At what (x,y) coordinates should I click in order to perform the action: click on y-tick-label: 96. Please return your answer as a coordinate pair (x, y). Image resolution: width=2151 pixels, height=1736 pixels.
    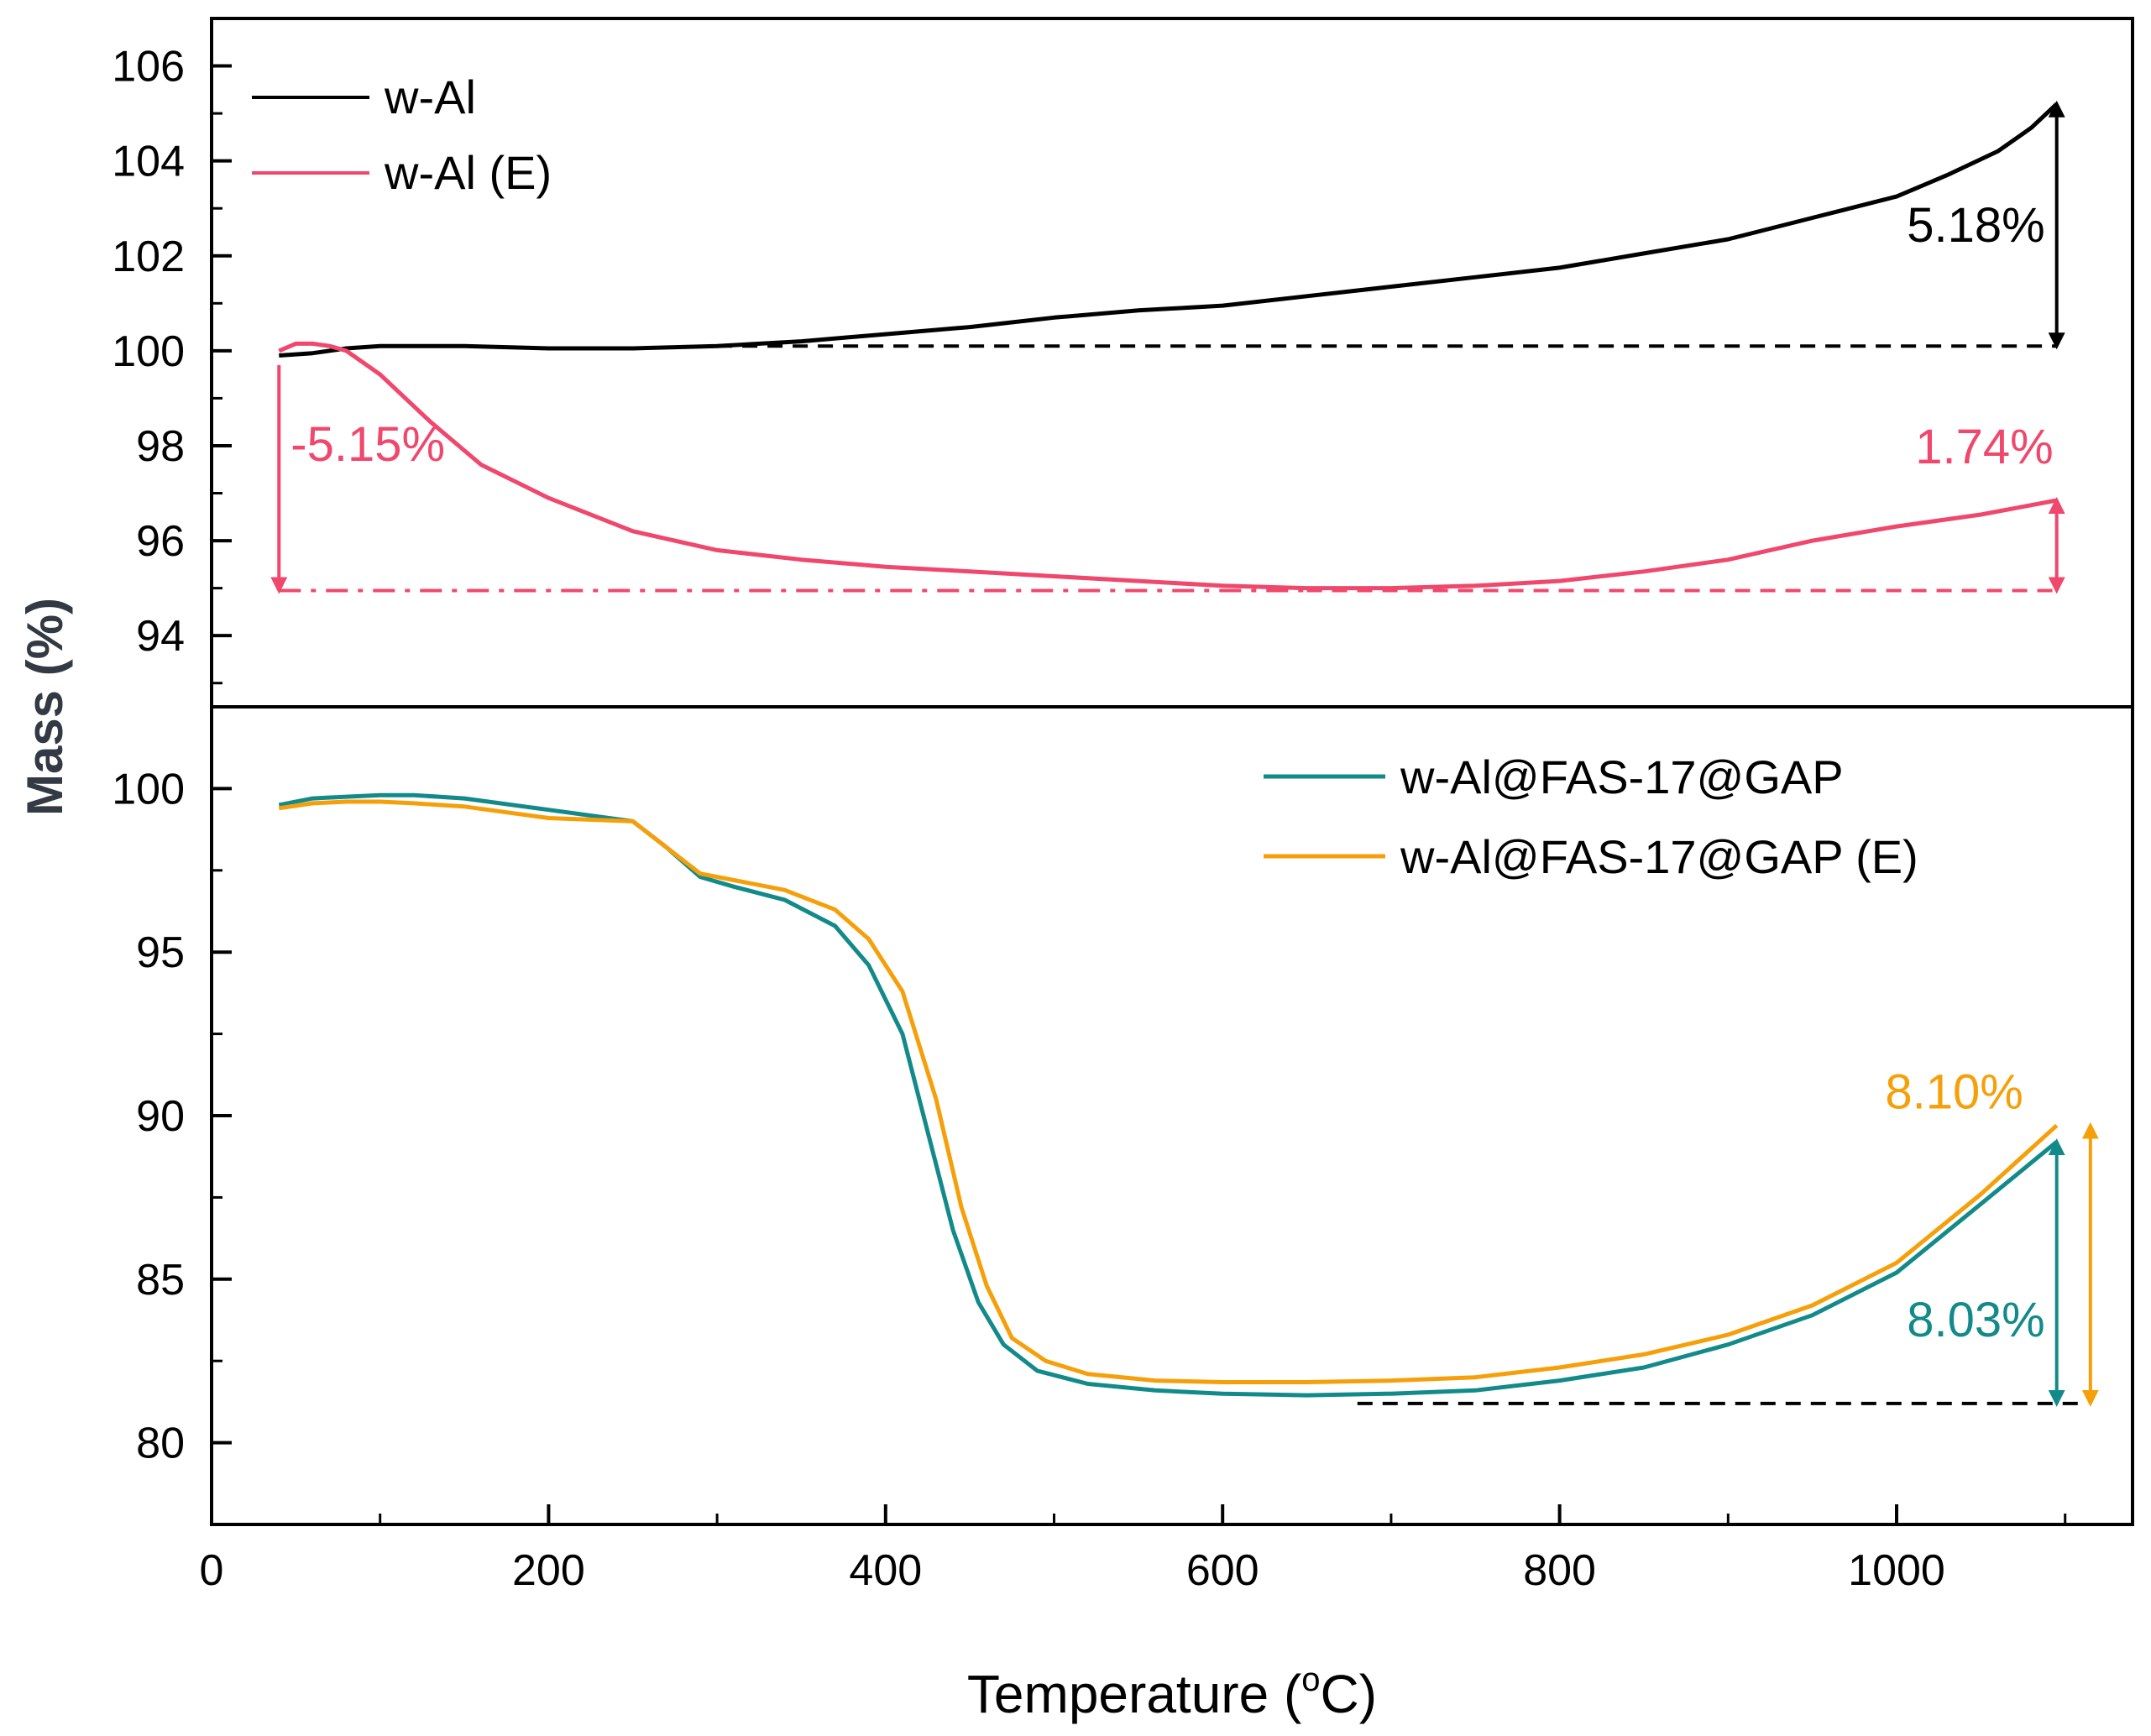
    Looking at the image, I should click on (161, 541).